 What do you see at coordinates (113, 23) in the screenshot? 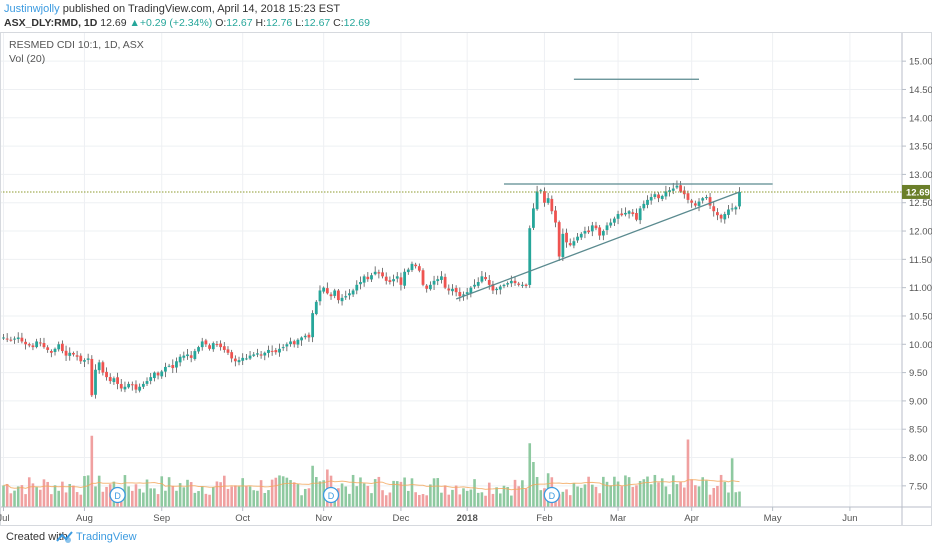
I see `last-price: 12.69` at bounding box center [113, 23].